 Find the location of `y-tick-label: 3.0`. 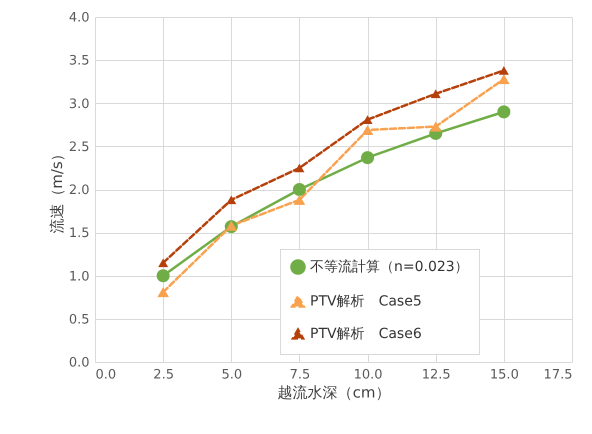

y-tick-label: 3.0 is located at coordinates (79, 104).